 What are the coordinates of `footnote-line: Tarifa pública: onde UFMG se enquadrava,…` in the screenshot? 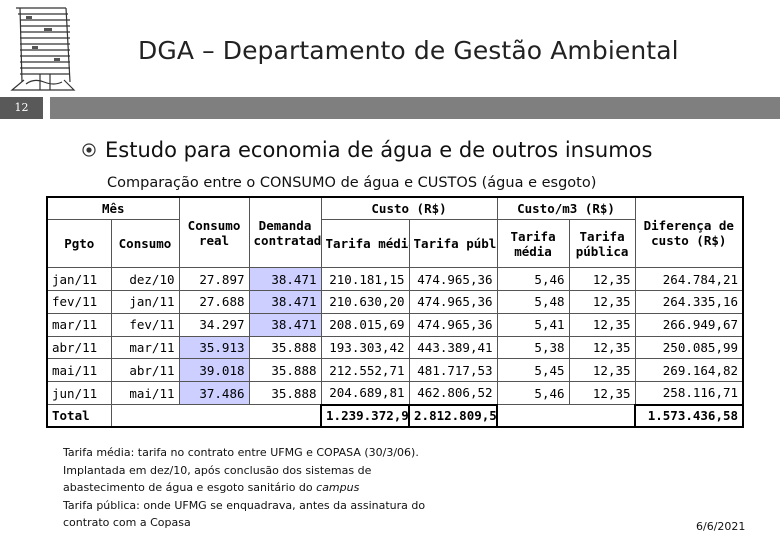 It's located at (244, 505).